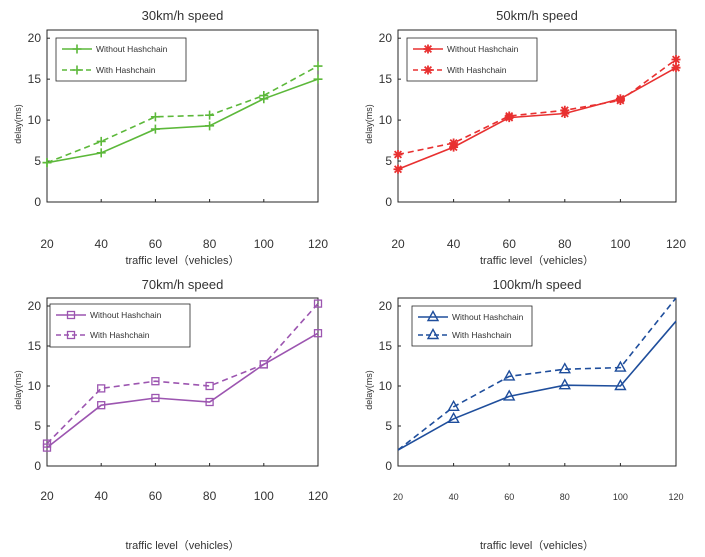  Describe the element at coordinates (183, 15) in the screenshot. I see `chart-title: 30km/h speed` at that location.